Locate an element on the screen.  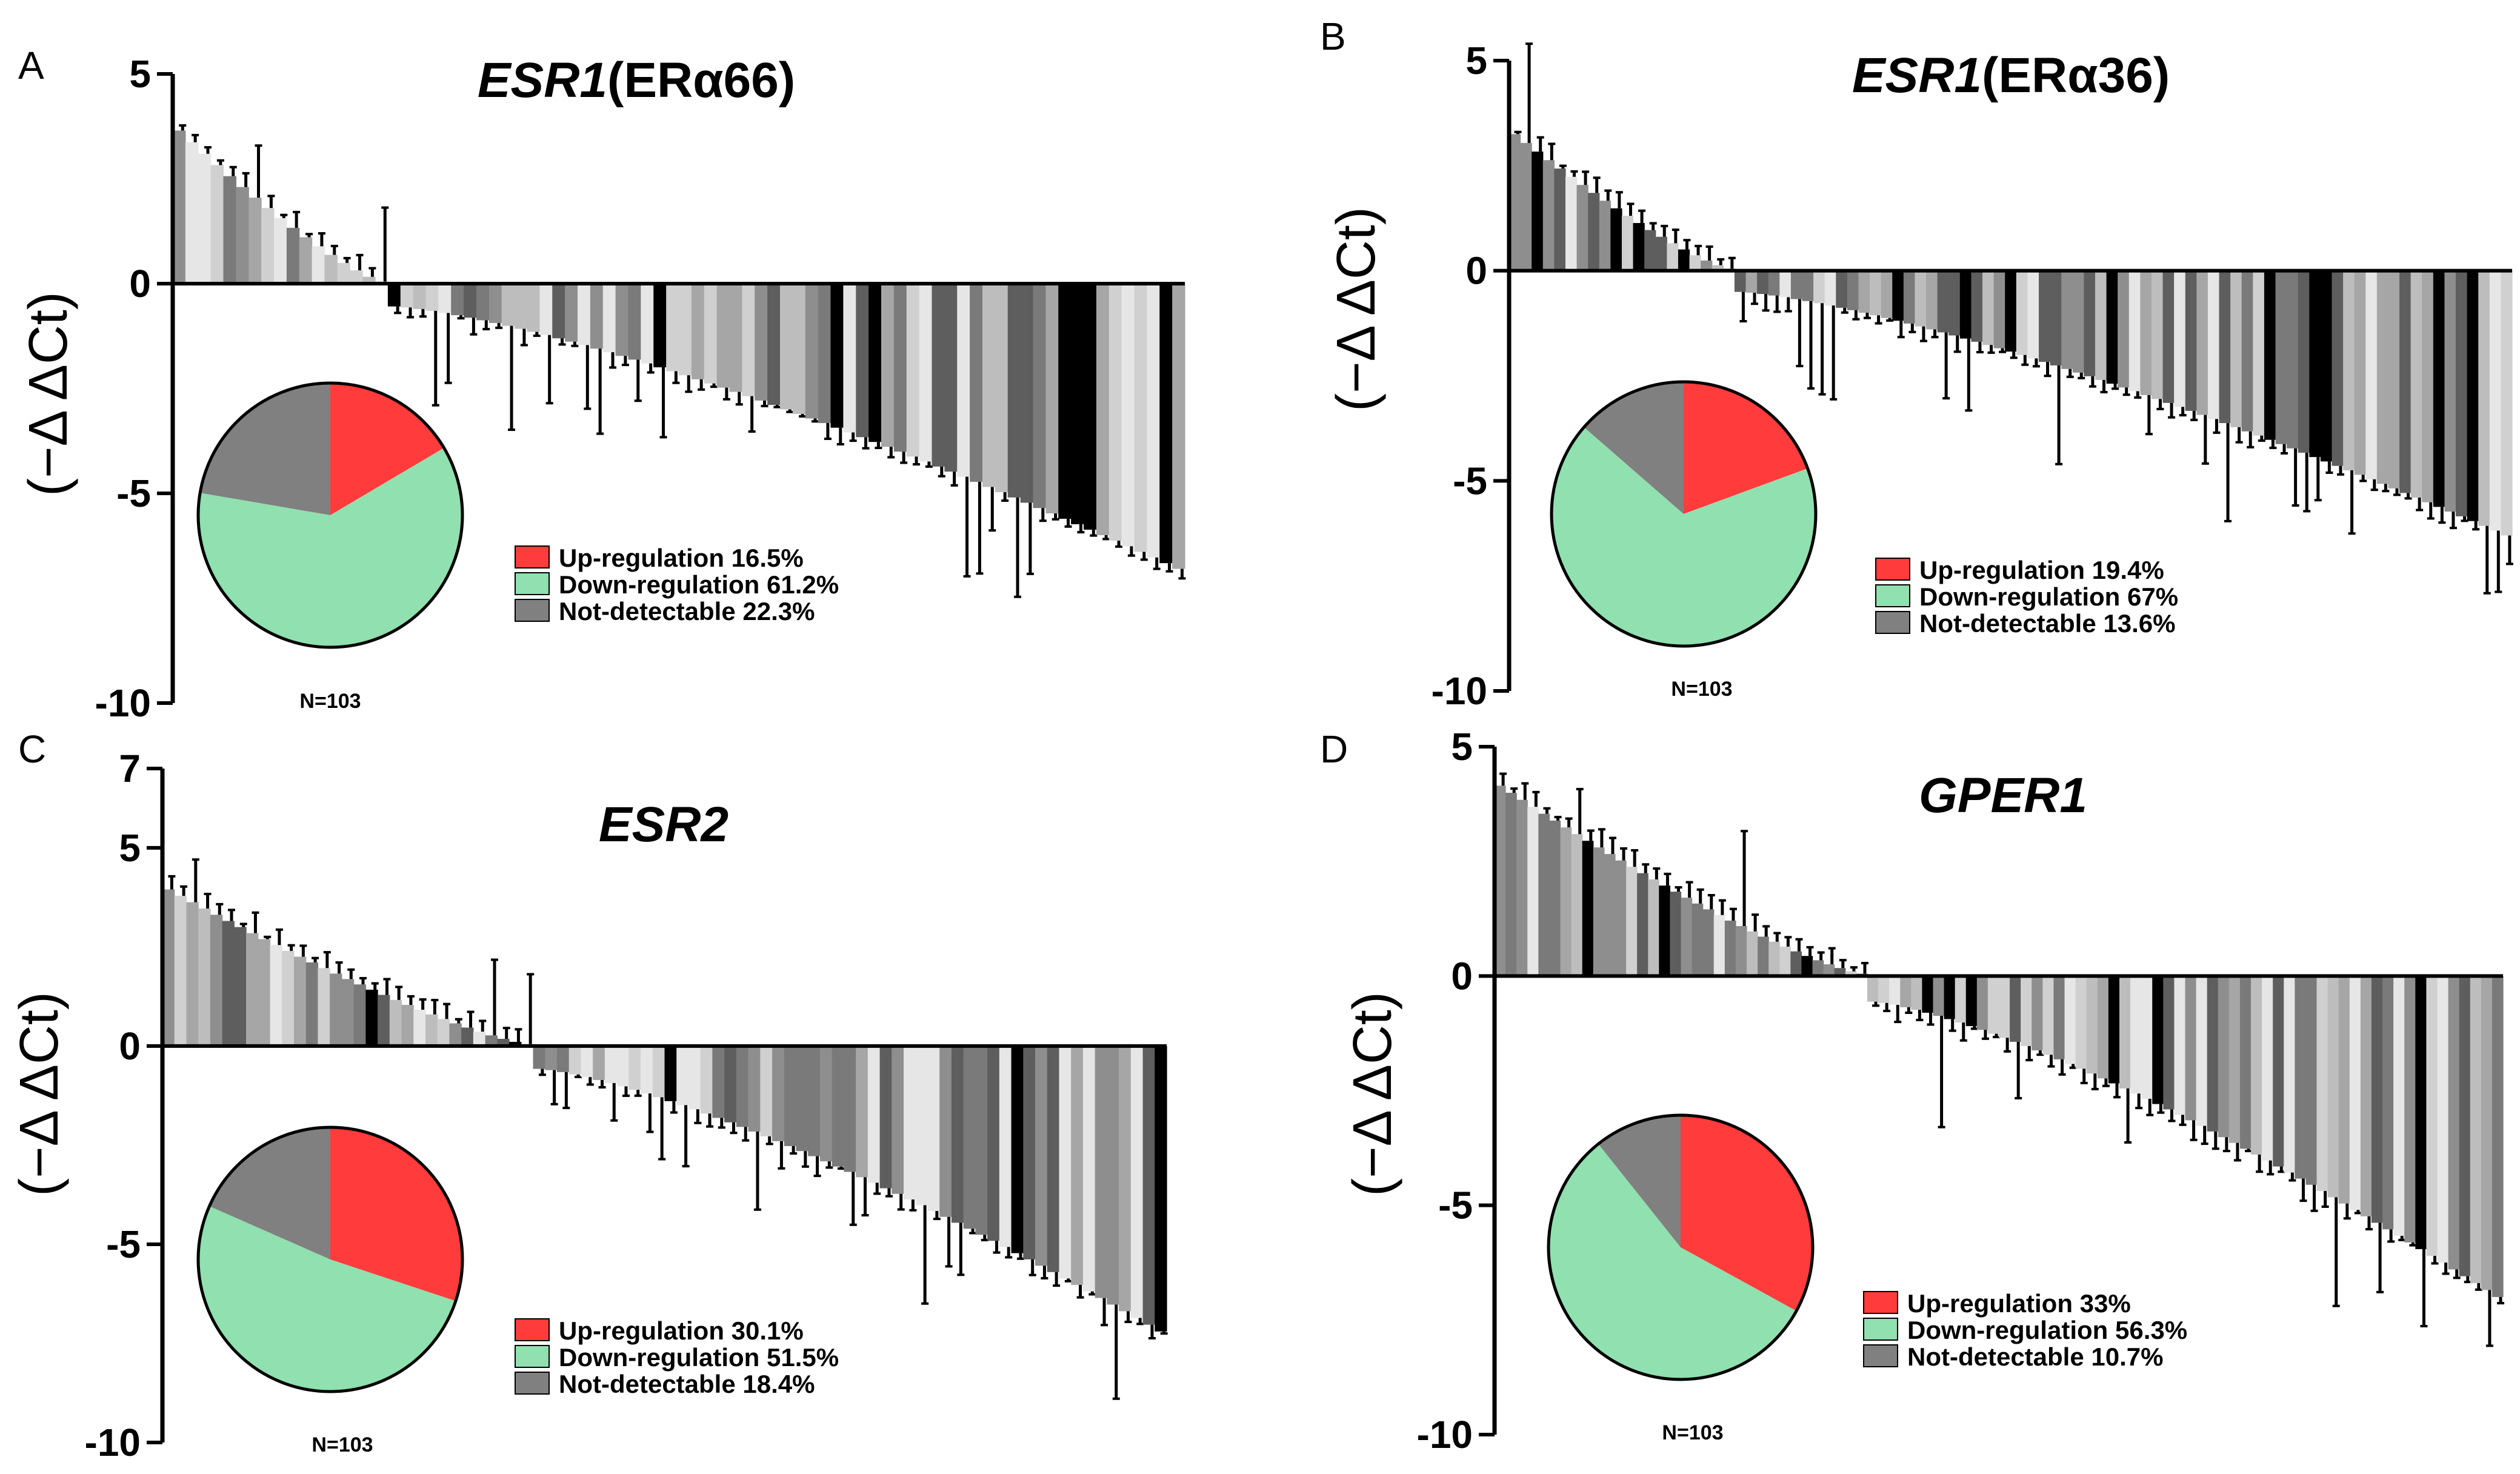
legend-label: Up-regulation 16.5% is located at coordinates (681, 558).